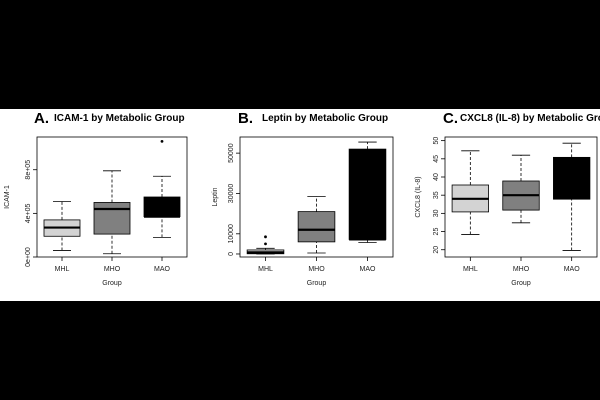 The width and height of the screenshot is (600, 400). Describe the element at coordinates (28, 170) in the screenshot. I see `y-tick-label: 8e+05` at that location.